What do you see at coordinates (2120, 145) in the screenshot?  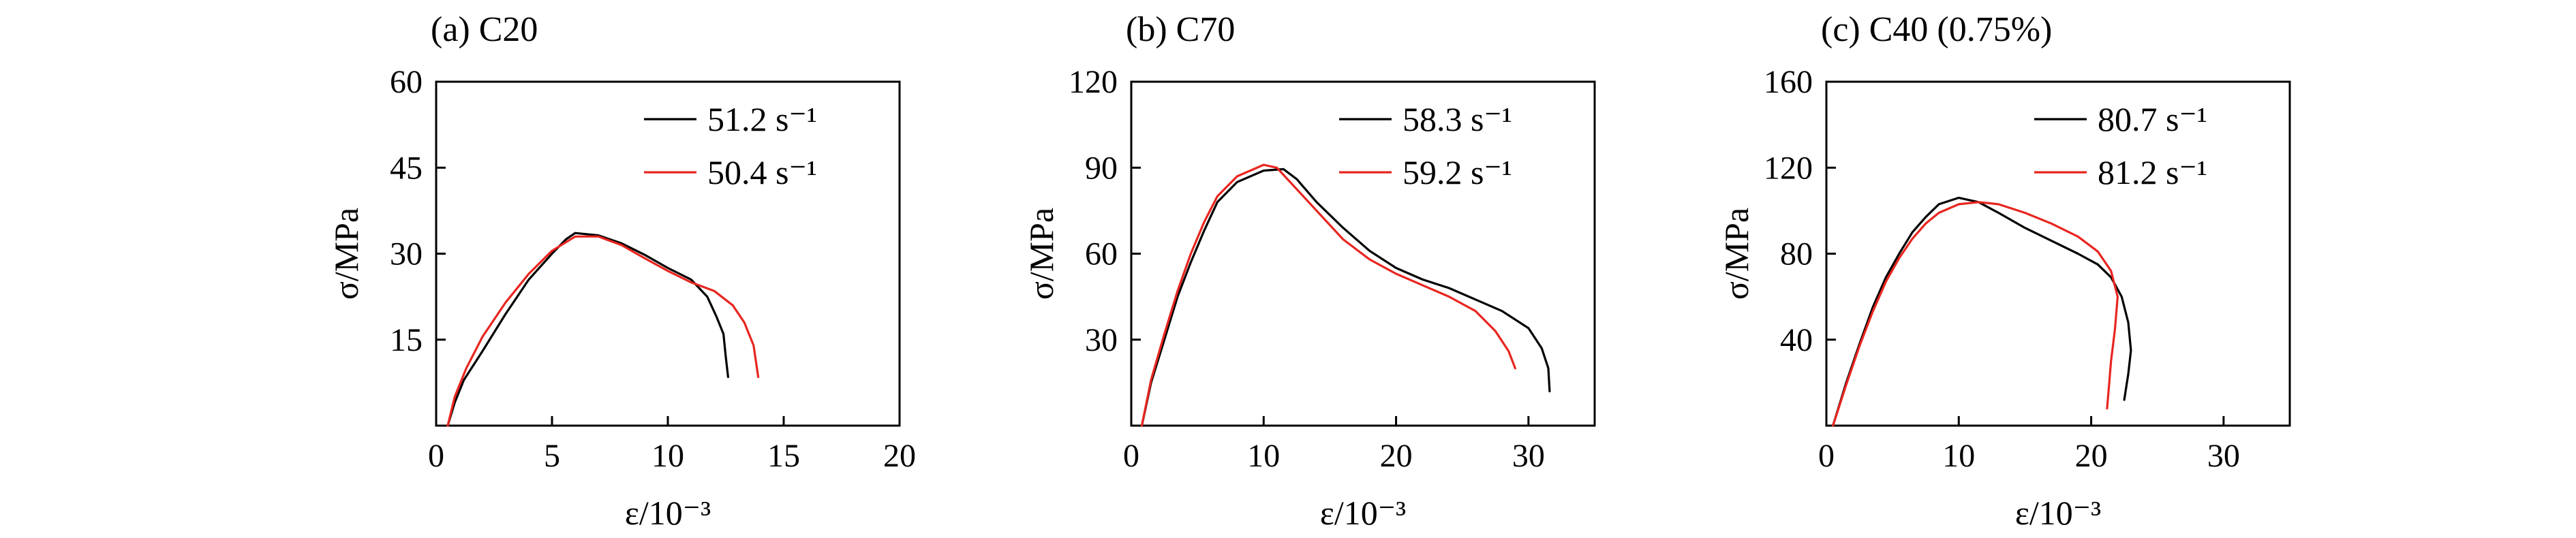 I see `legend: 80.7 s⁻¹ 81.2 s⁻¹` at bounding box center [2120, 145].